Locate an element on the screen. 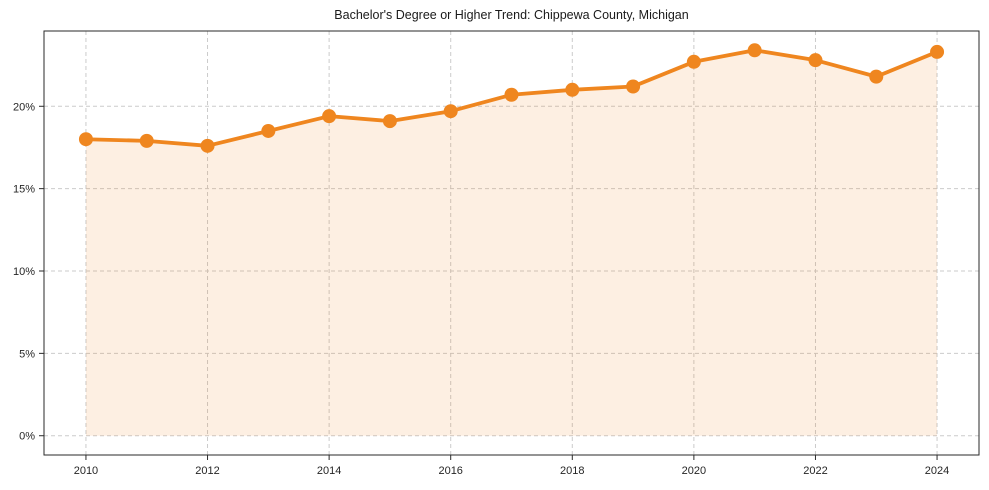 The height and width of the screenshot is (490, 989). y-axis-tick-label: 10% is located at coordinates (24, 272).